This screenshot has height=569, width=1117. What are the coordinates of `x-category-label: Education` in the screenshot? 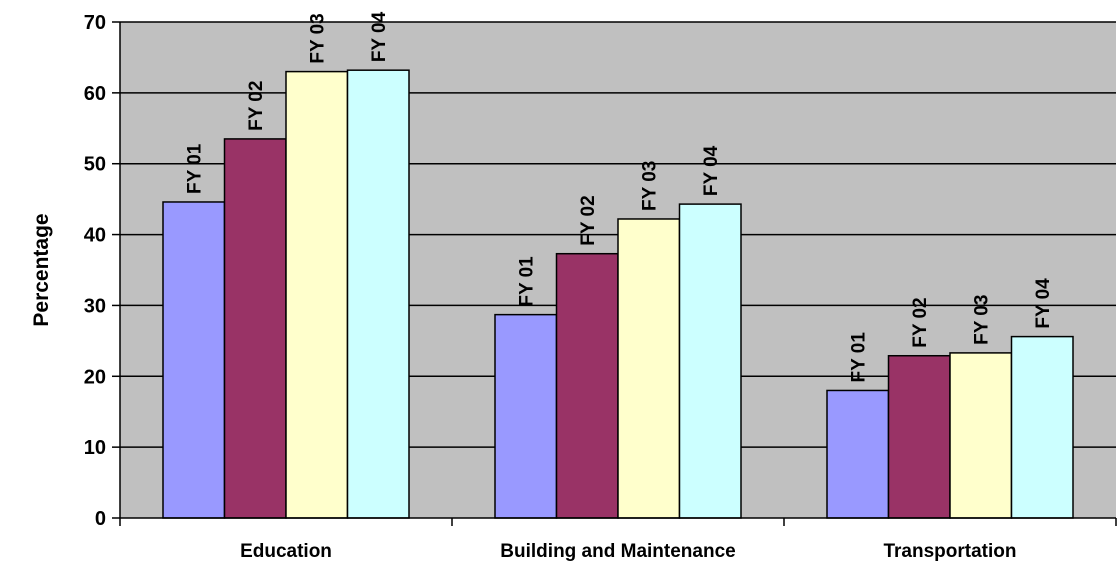 It's located at (286, 551).